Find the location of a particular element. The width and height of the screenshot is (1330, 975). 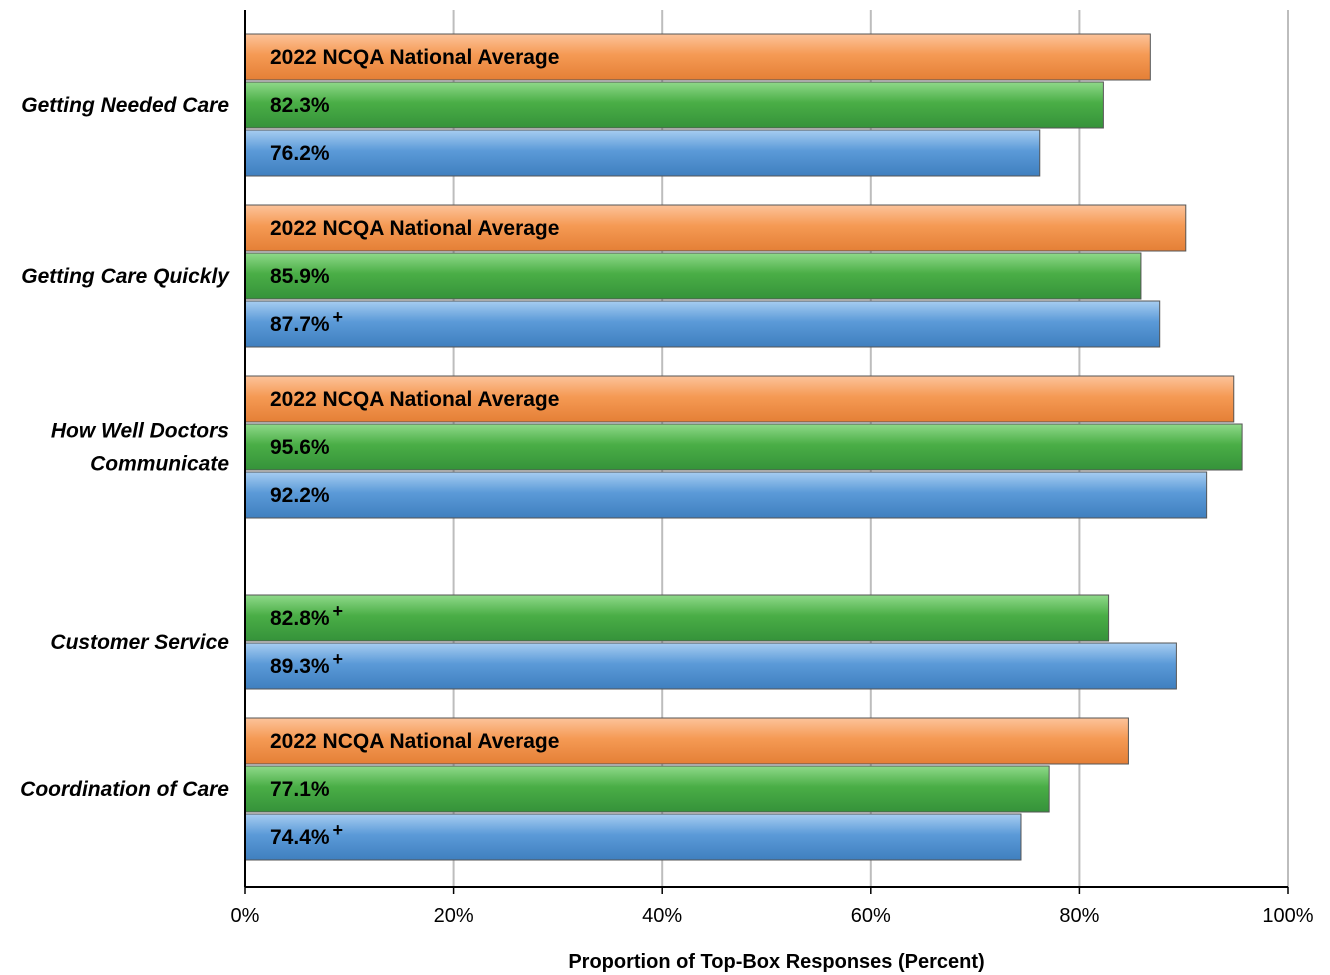

bar-data-label: 89.3% + is located at coordinates (306, 663).